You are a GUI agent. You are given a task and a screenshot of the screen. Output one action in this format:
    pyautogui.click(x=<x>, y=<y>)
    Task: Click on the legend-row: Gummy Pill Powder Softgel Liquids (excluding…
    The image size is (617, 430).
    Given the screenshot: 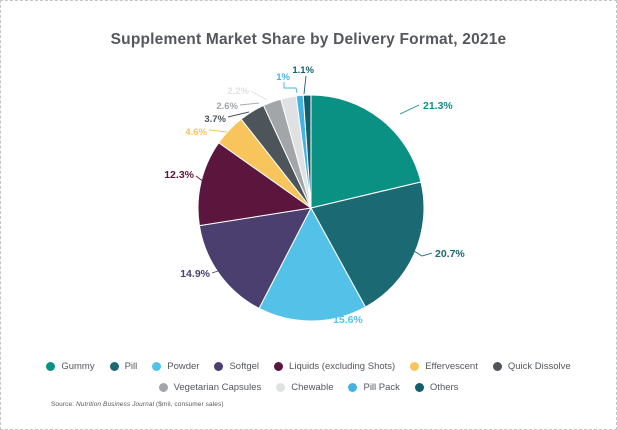 What is the action you would take?
    pyautogui.click(x=308, y=366)
    